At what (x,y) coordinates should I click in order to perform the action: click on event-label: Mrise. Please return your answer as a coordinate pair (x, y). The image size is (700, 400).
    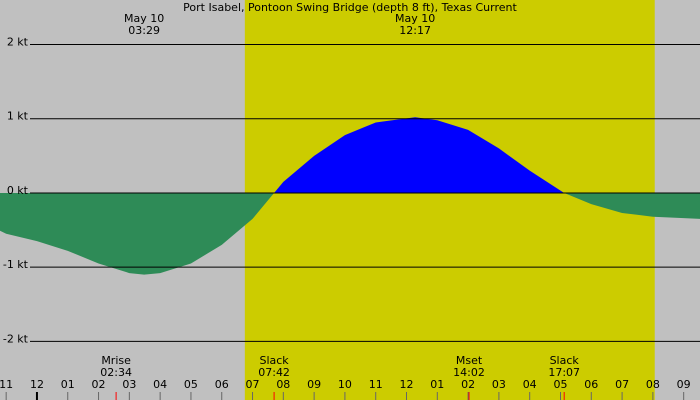
    Looking at the image, I should click on (116, 360).